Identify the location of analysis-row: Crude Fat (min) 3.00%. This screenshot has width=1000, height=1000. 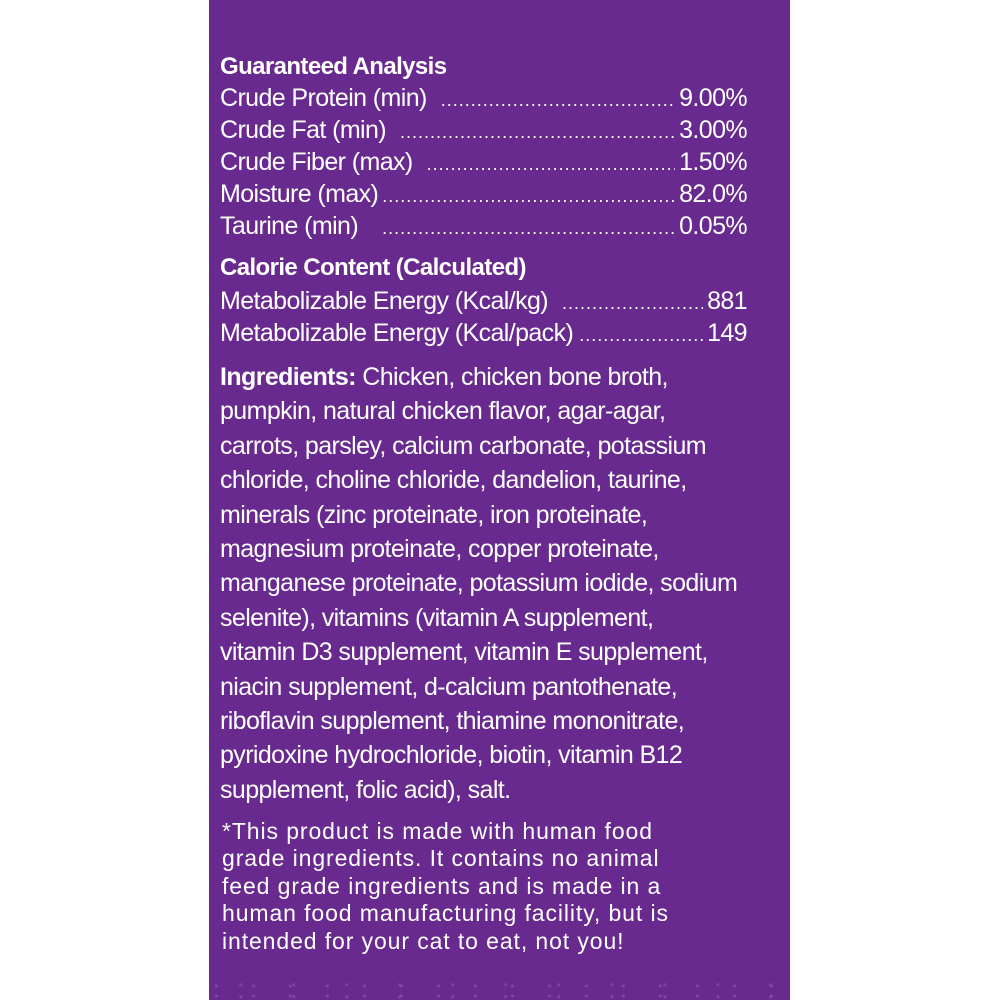
(484, 131).